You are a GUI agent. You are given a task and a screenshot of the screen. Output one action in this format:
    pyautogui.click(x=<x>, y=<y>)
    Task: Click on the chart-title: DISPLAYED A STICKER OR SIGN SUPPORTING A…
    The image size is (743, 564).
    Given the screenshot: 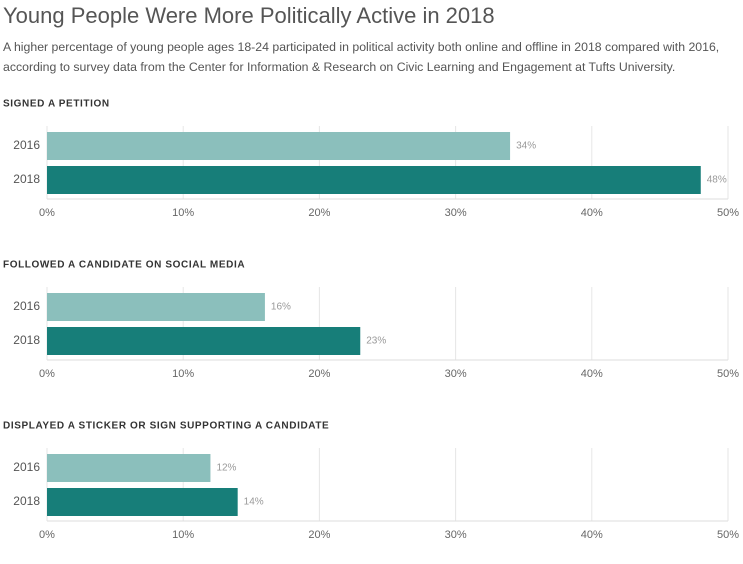 What is the action you would take?
    pyautogui.click(x=166, y=426)
    